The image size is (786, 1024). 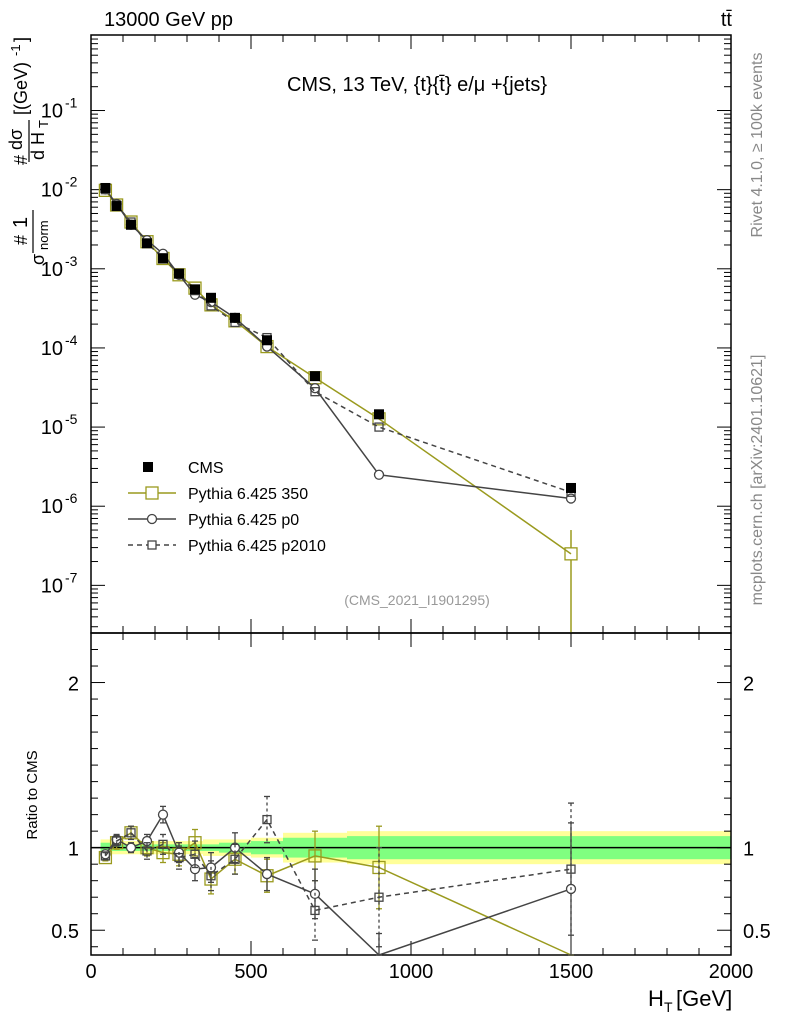 I want to click on chart-title: CMS, 13 TeV, {t}{t̄} e/μ +{jets}, so click(x=417, y=85).